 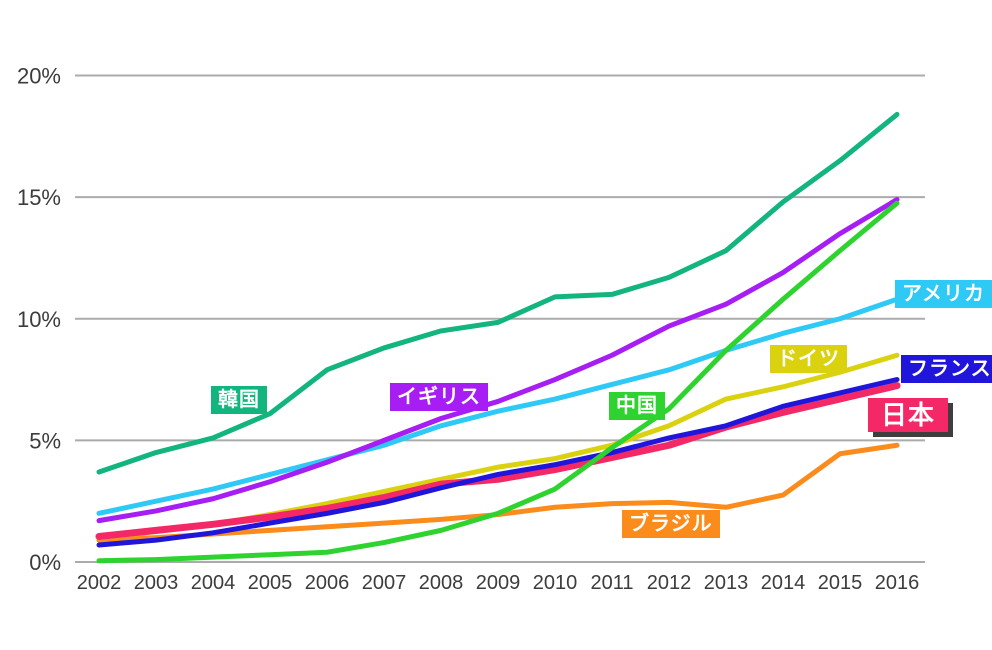 I want to click on x-axis-tick-label: 2010, so click(x=555, y=583).